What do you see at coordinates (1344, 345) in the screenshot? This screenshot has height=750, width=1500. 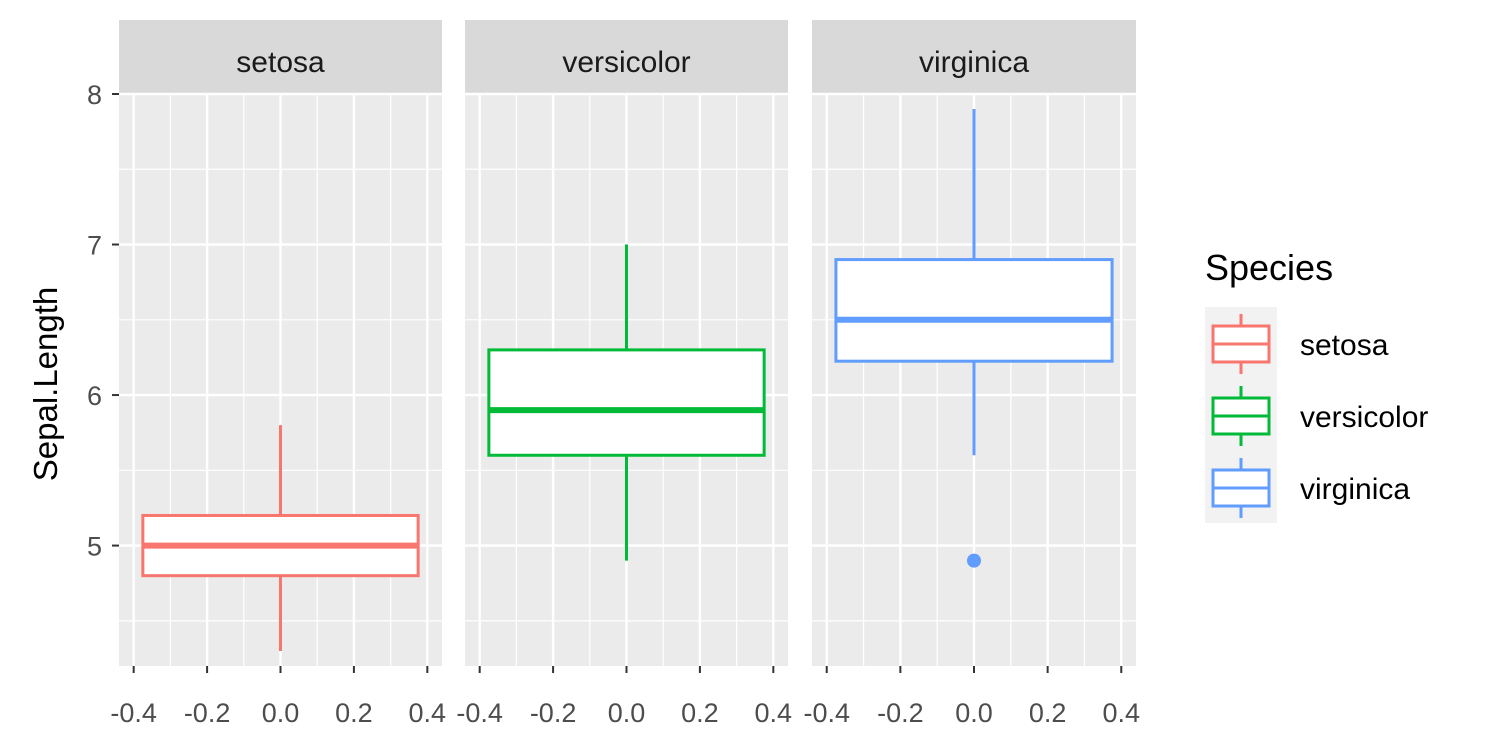 I see `legend-label-setosa: setosa` at bounding box center [1344, 345].